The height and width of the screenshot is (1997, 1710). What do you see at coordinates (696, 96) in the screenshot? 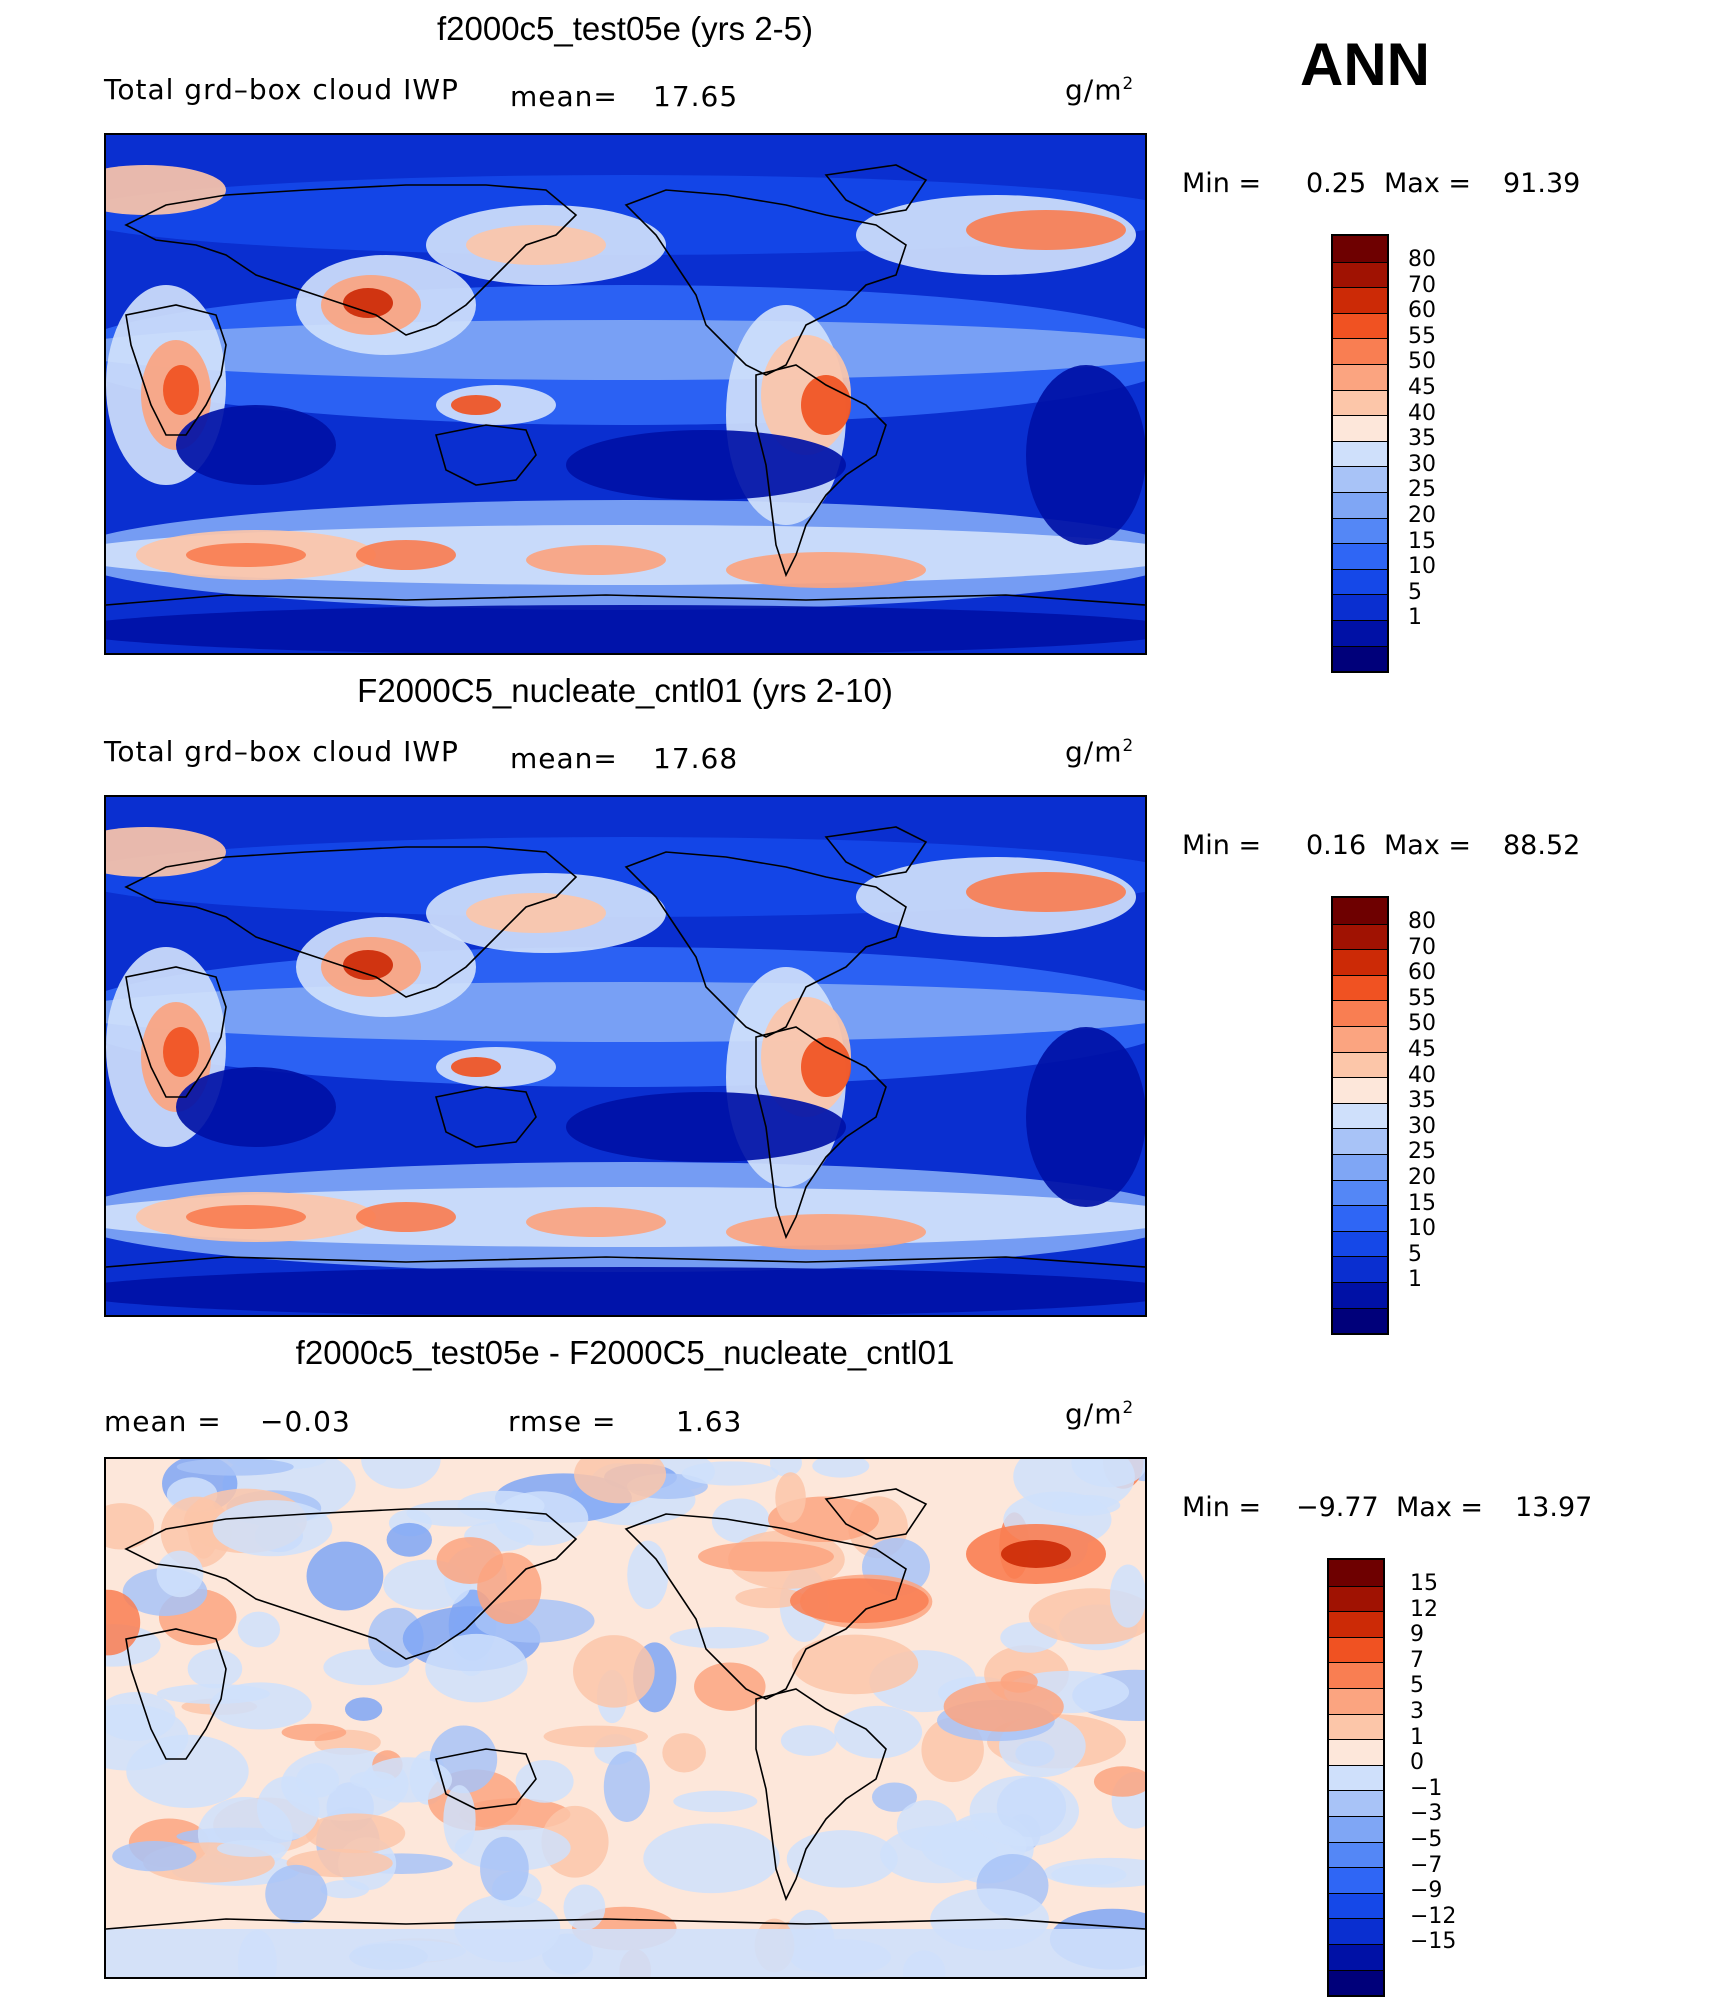
I see `panel1-mean-value: 17.65` at bounding box center [696, 96].